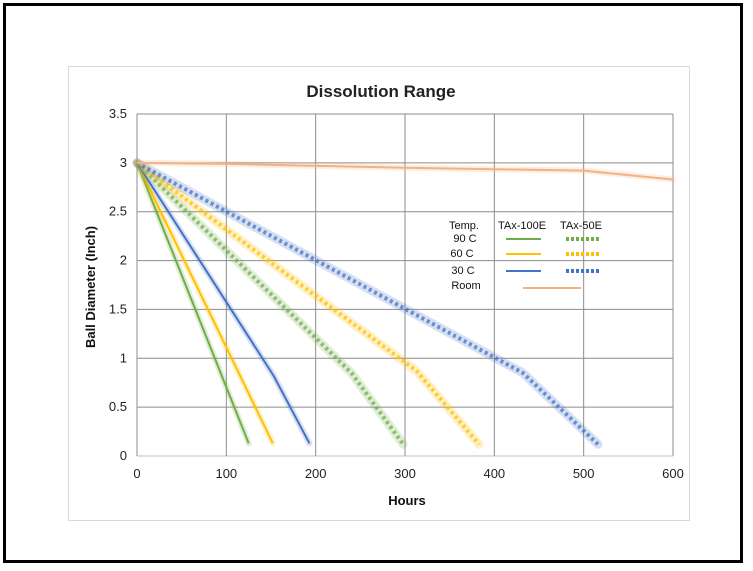  I want to click on legend-row-label: 90 C, so click(464, 239).